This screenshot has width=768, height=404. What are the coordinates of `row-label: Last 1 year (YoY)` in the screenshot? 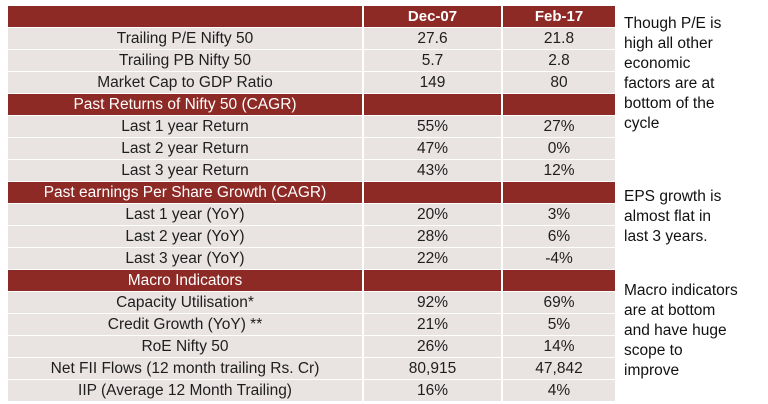 It's located at (185, 214).